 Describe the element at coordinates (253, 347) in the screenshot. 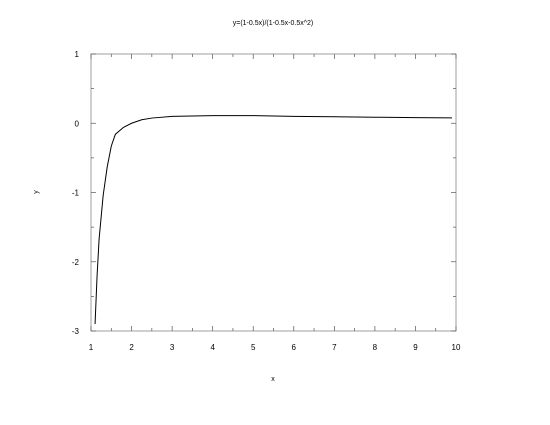

I see `x-tick-label: 5` at that location.